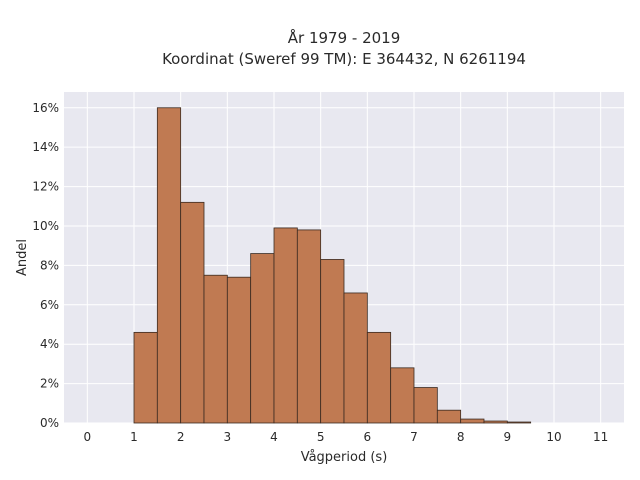 The width and height of the screenshot is (640, 480). What do you see at coordinates (274, 437) in the screenshot?
I see `x-tick-label: 4` at bounding box center [274, 437].